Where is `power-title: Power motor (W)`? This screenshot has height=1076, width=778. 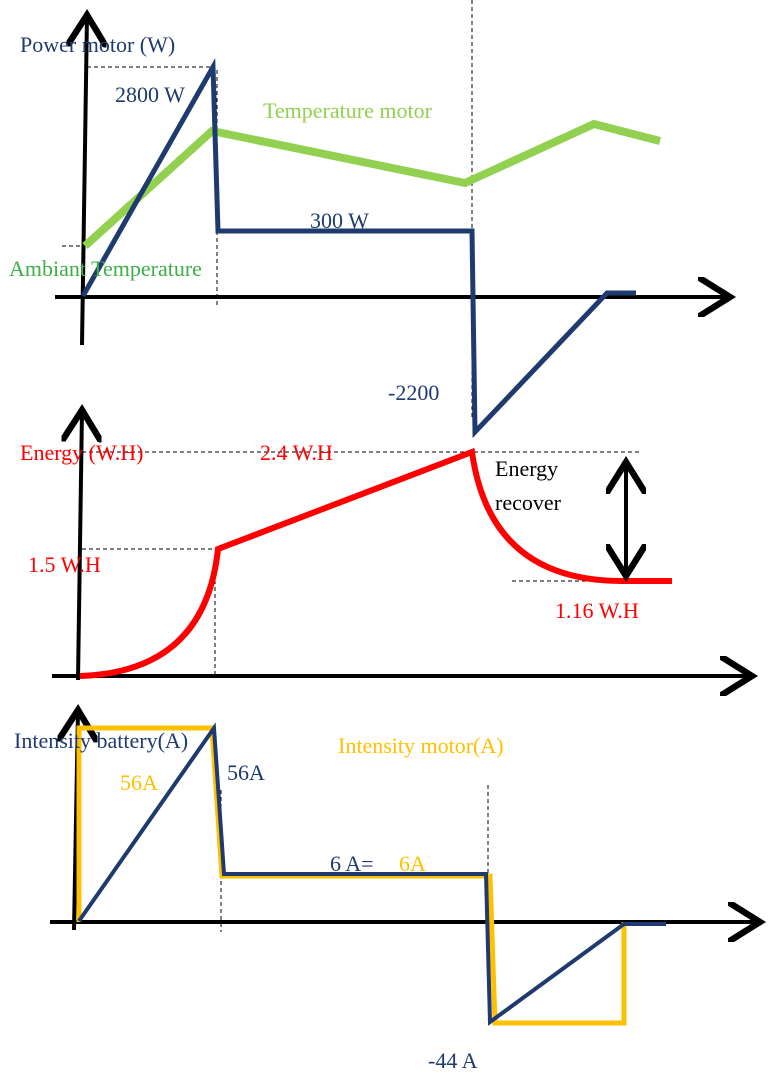
power-title: Power motor (W) is located at coordinates (97, 44).